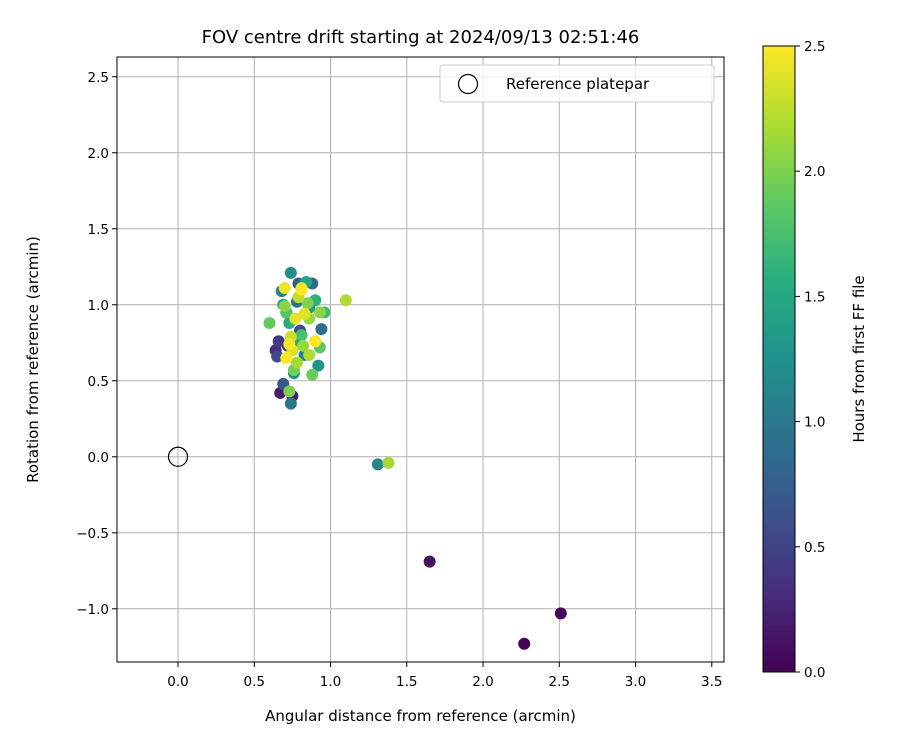 This screenshot has height=750, width=900. Describe the element at coordinates (98, 382) in the screenshot. I see `y-tick-label: 0.5` at that location.